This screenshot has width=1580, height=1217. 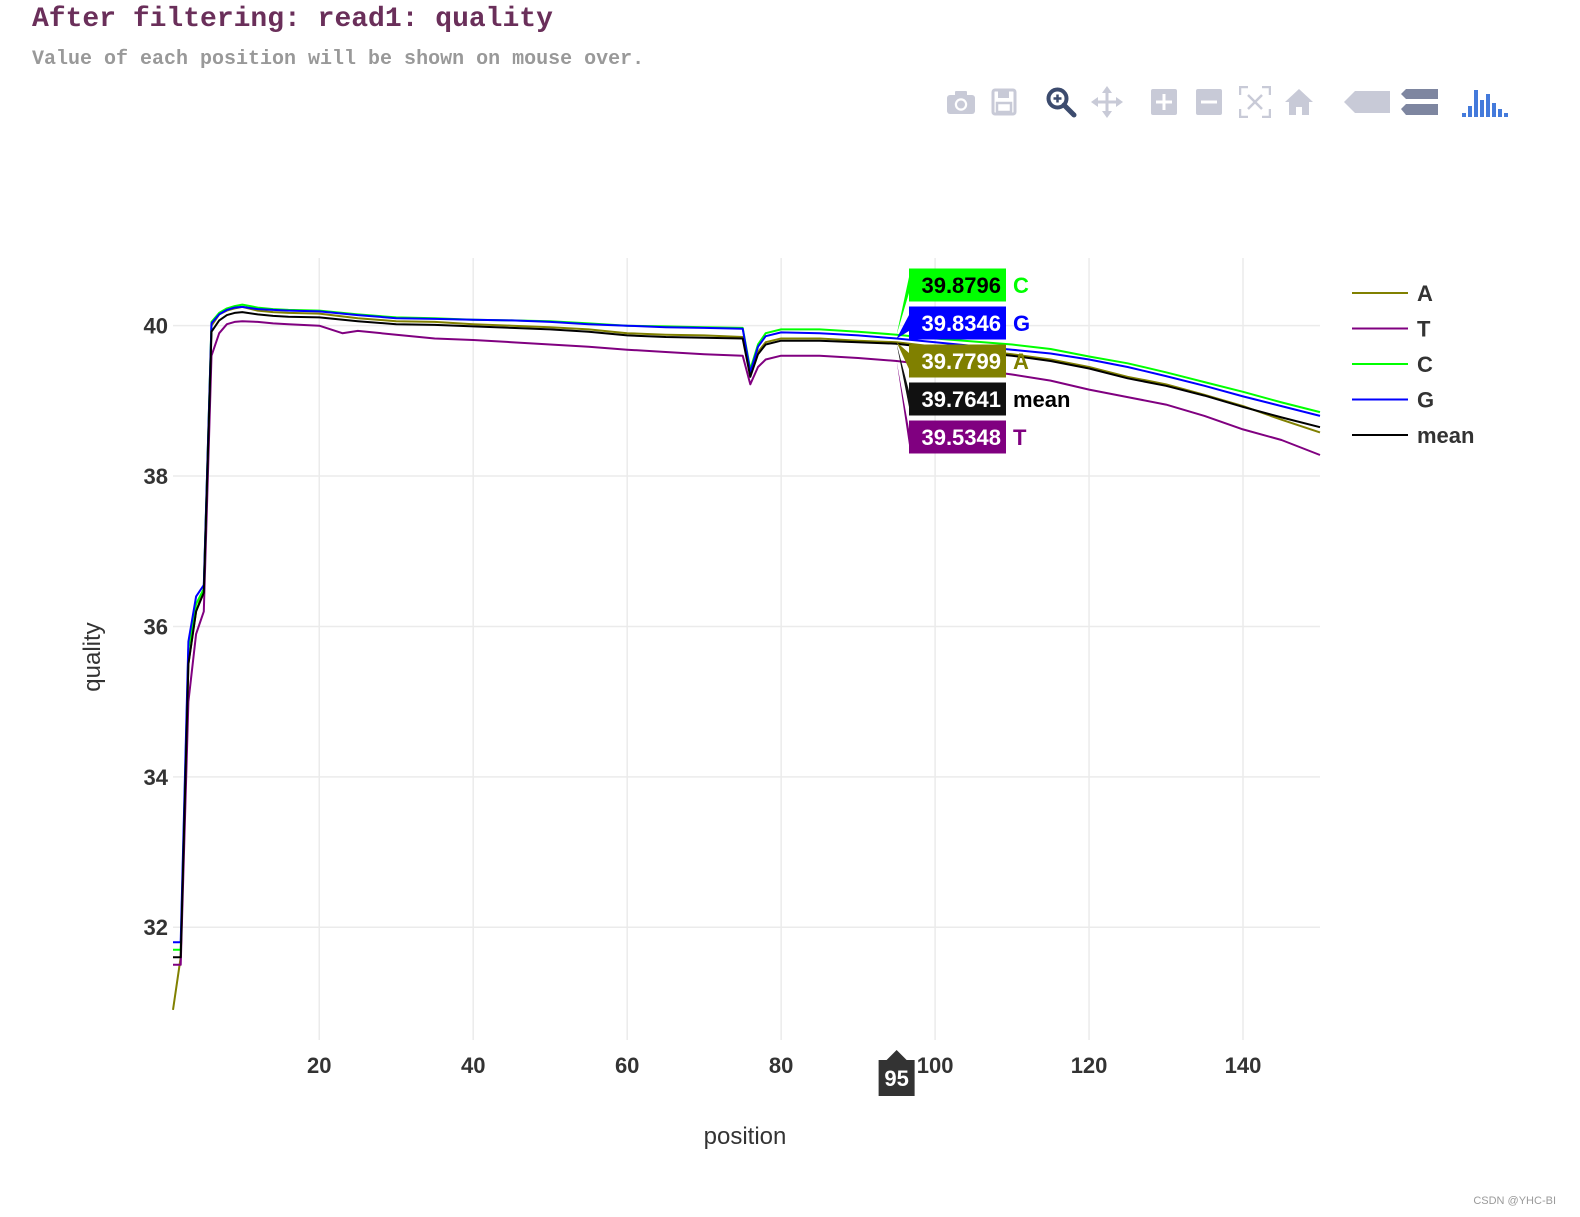 I want to click on hover-box-A, so click(x=957, y=361).